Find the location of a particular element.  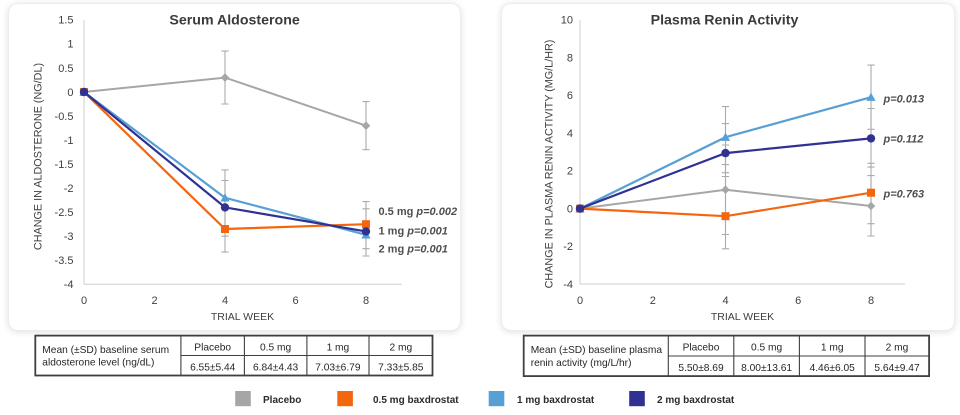

svg-text: 1 mg baxdrostat is located at coordinates (556, 400).